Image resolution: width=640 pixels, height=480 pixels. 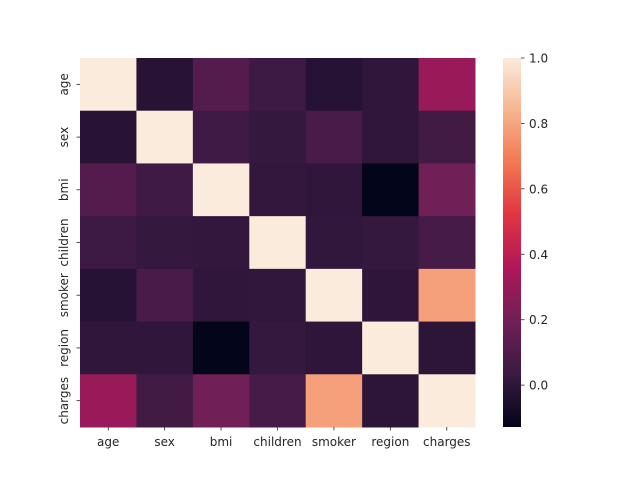 I want to click on heatmap-cell-children-bmi, so click(x=221, y=243).